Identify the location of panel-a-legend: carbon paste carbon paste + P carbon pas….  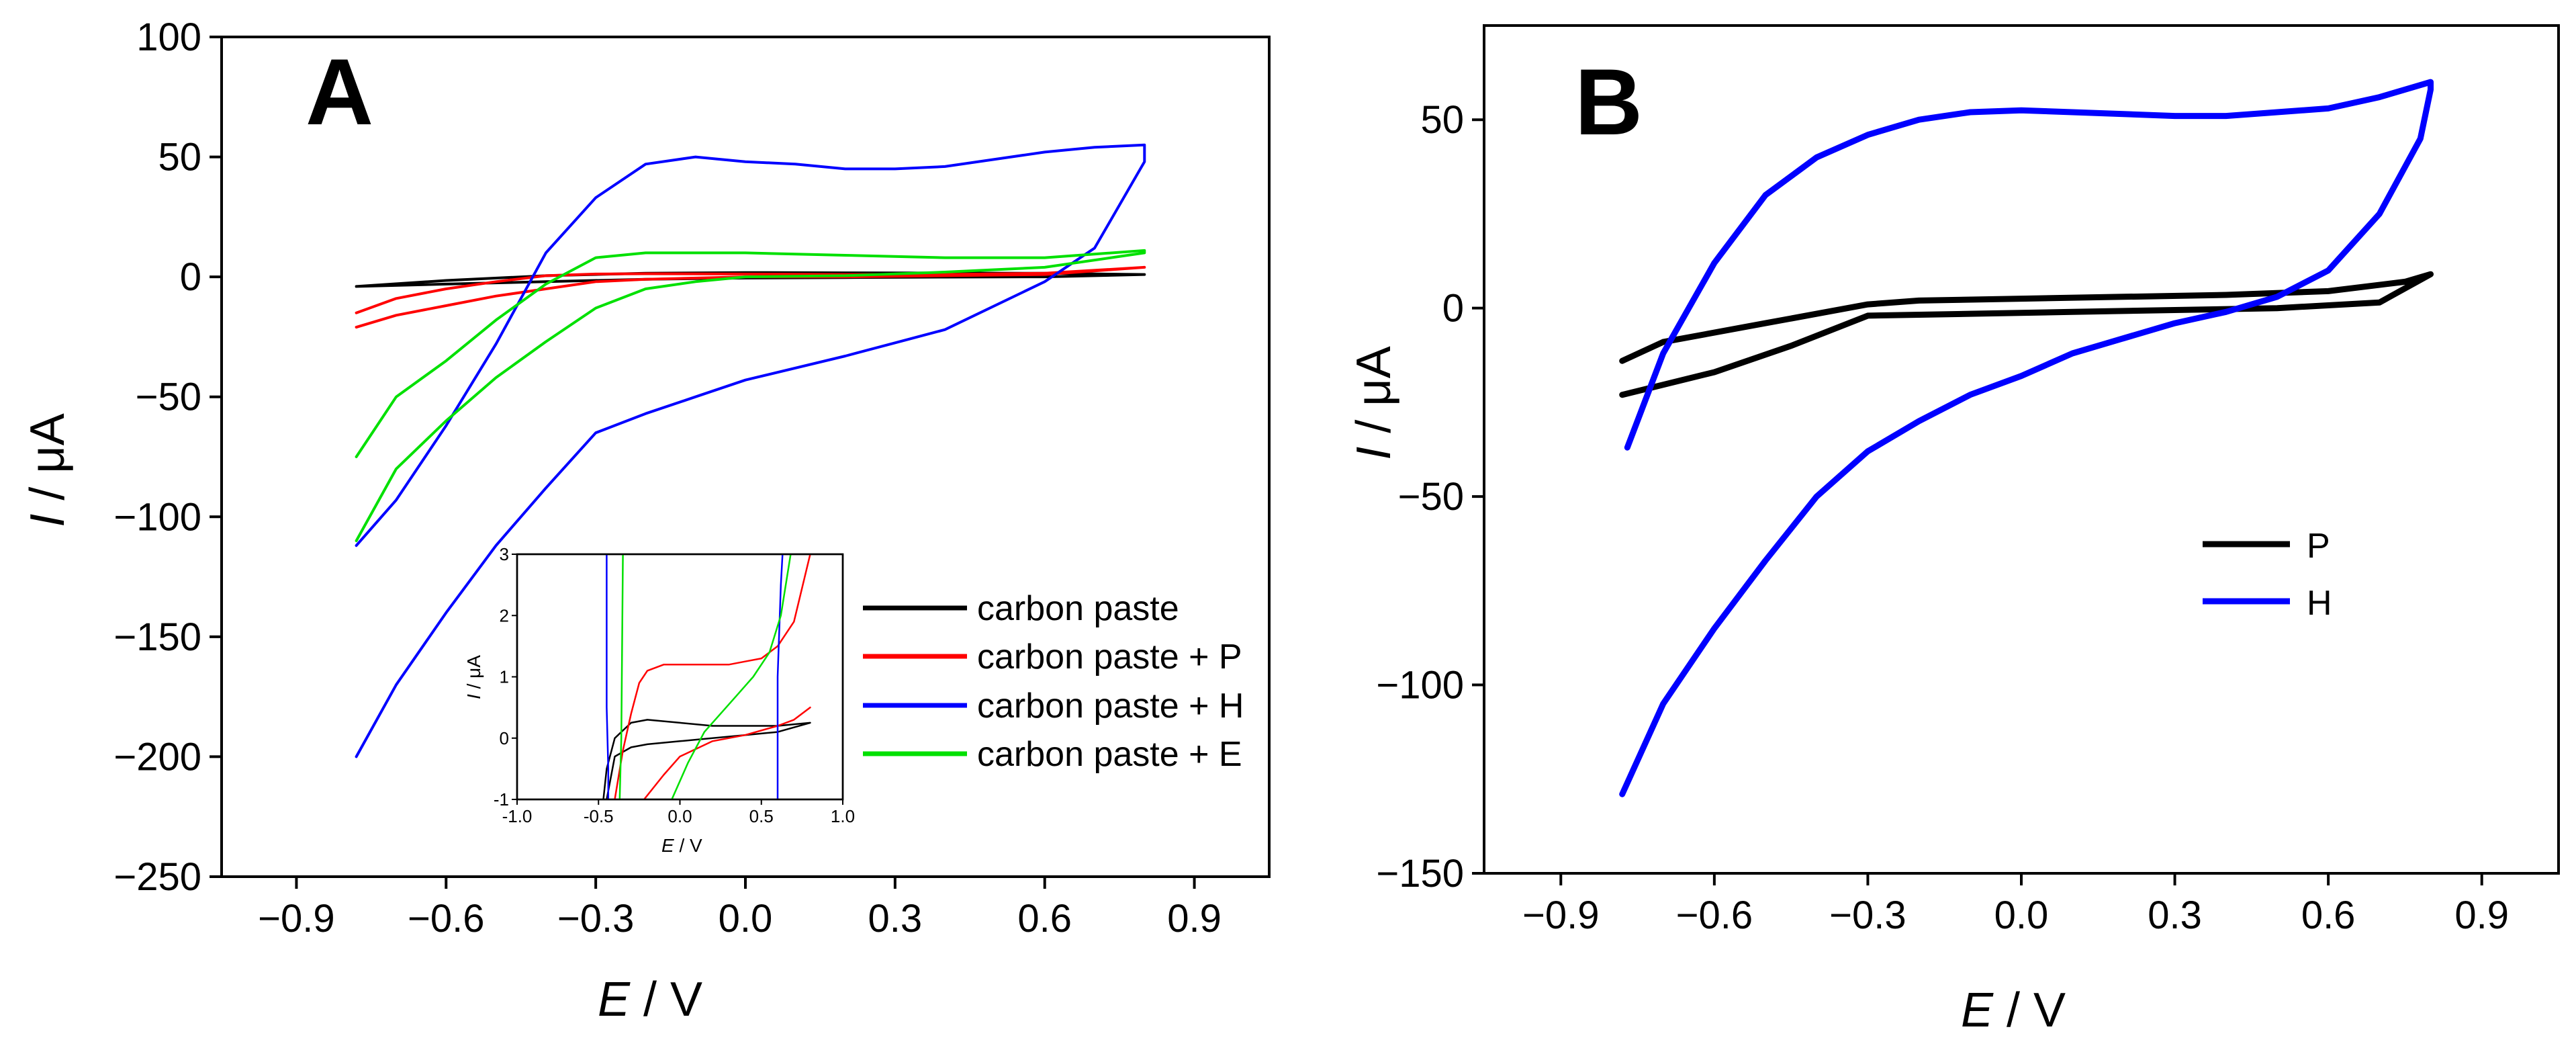
(1053, 681).